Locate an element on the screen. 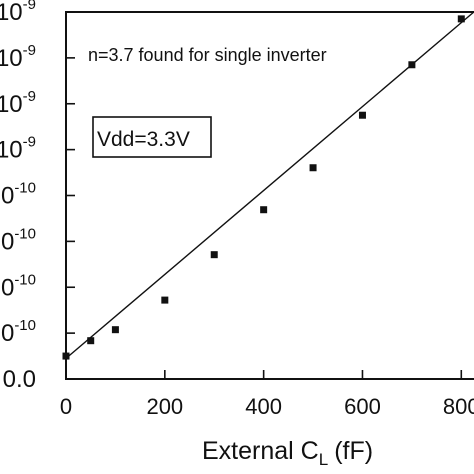 Image resolution: width=474 pixels, height=474 pixels. x-axis-label: External CL (fF) is located at coordinates (287, 453).